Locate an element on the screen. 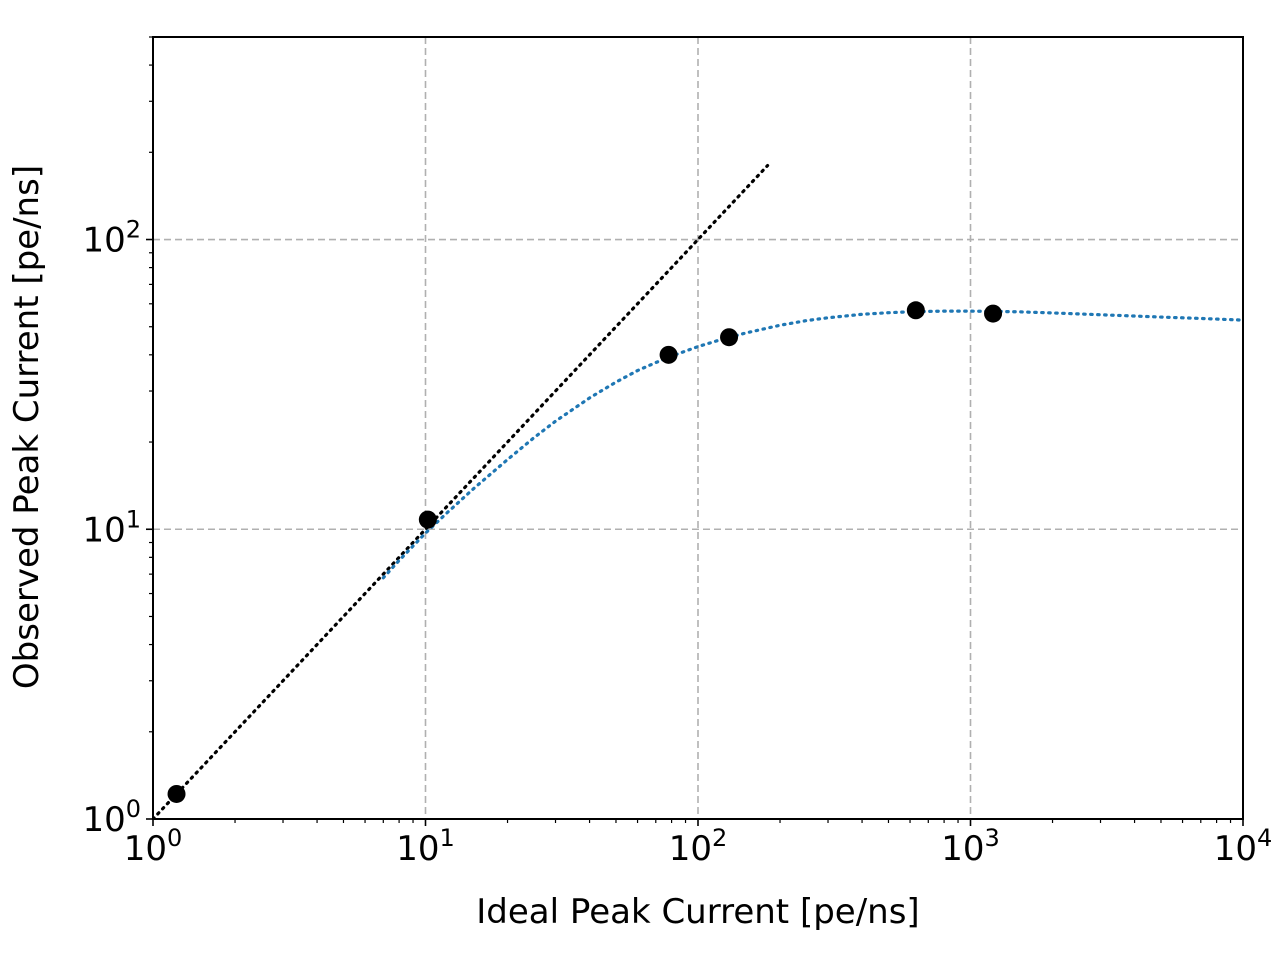 This screenshot has height=960, width=1280. x-tick-exp: 4 is located at coordinates (1264, 838).